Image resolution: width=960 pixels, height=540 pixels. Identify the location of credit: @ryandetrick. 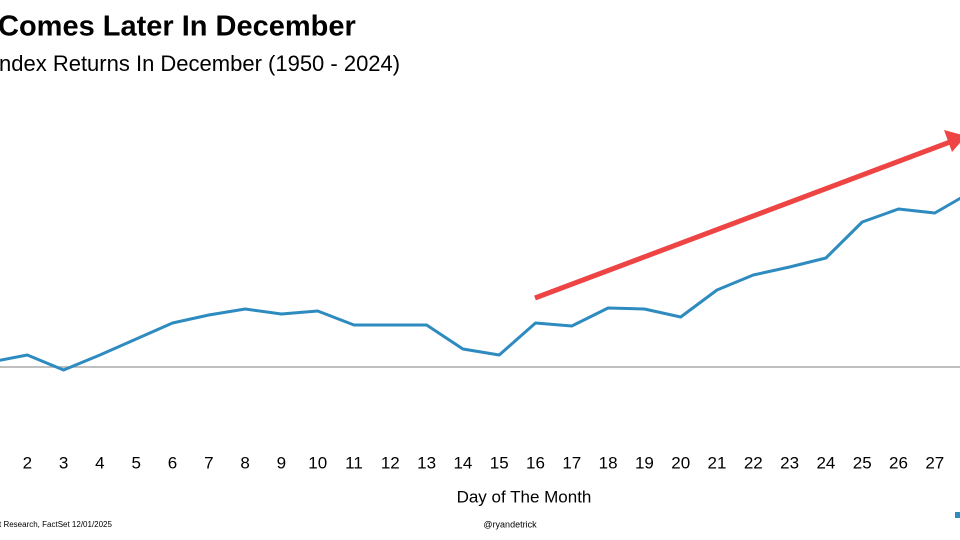
(510, 524).